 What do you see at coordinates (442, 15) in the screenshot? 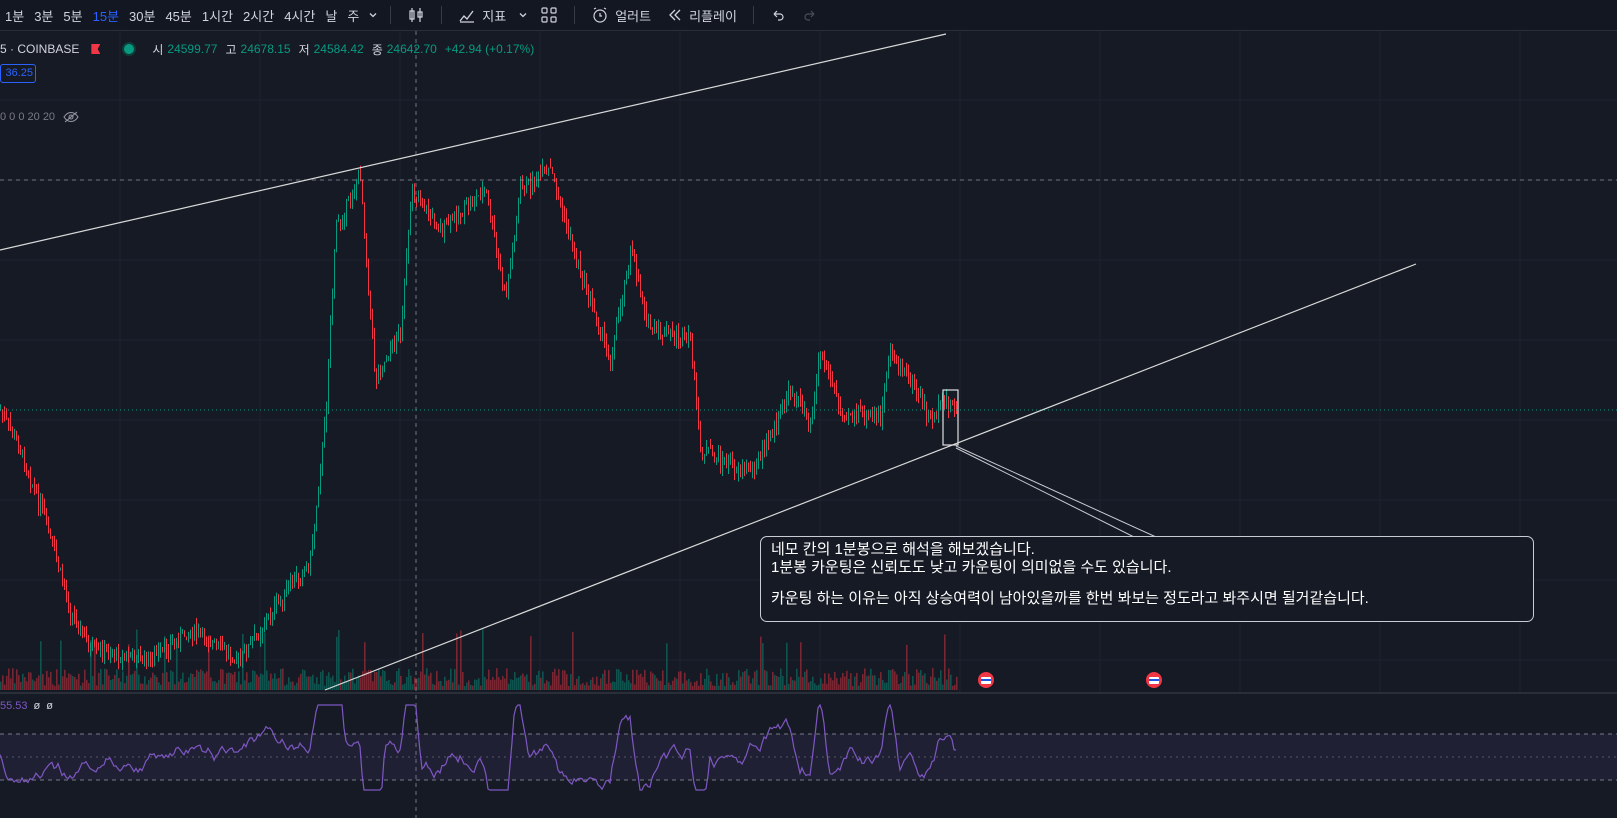
I see `toolbar-divider` at bounding box center [442, 15].